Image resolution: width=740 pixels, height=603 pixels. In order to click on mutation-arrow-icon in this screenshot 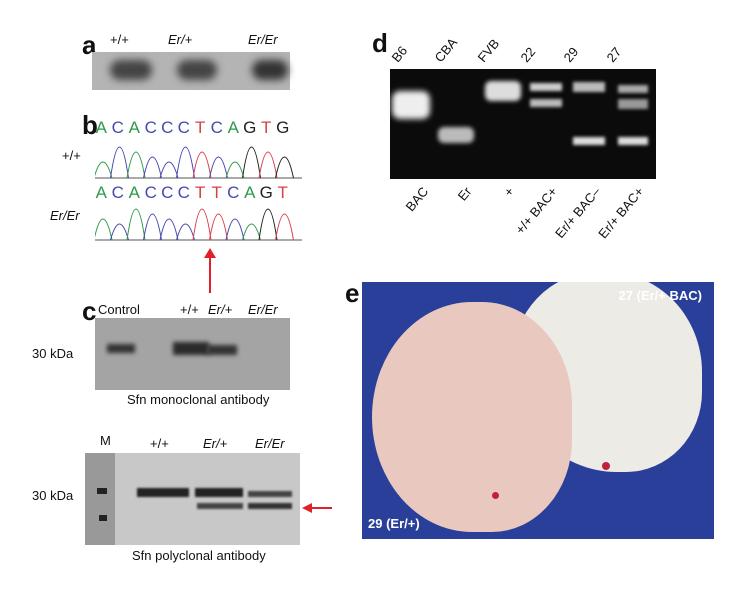, I will do `click(210, 270)`.